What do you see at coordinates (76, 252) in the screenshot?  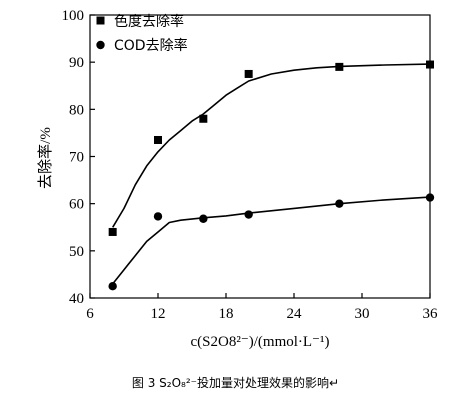 I see `y-tick-label: 50` at bounding box center [76, 252].